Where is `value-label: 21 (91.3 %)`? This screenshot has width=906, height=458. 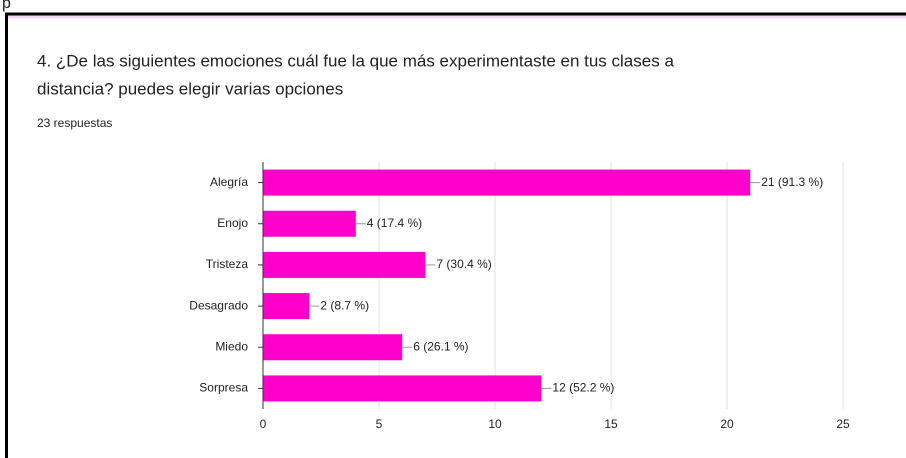
value-label: 21 (91.3 %) is located at coordinates (792, 182).